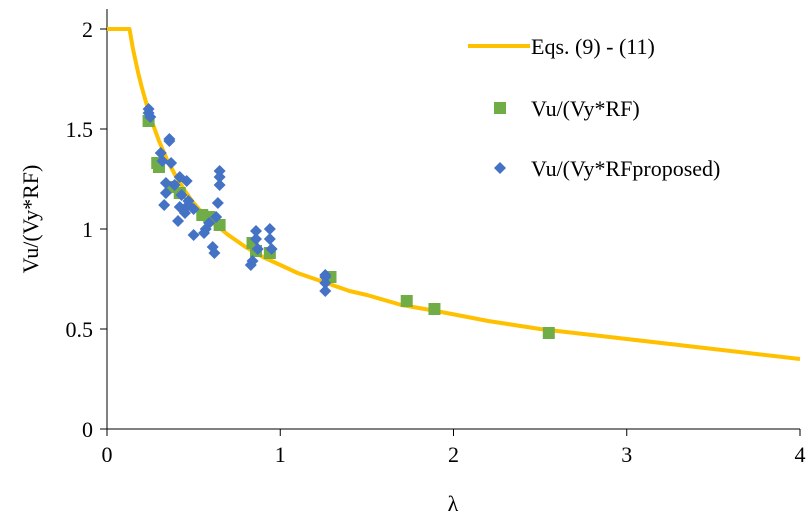 This screenshot has width=806, height=520. Describe the element at coordinates (30, 219) in the screenshot. I see `y-axis-title: Vu/(Vy*RF)` at that location.